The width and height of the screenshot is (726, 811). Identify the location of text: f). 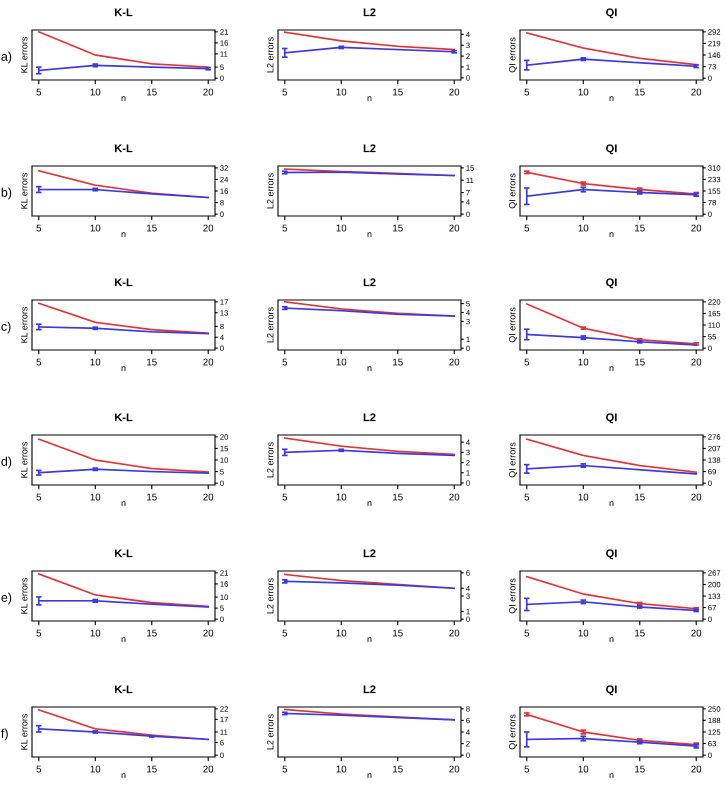
(4, 734).